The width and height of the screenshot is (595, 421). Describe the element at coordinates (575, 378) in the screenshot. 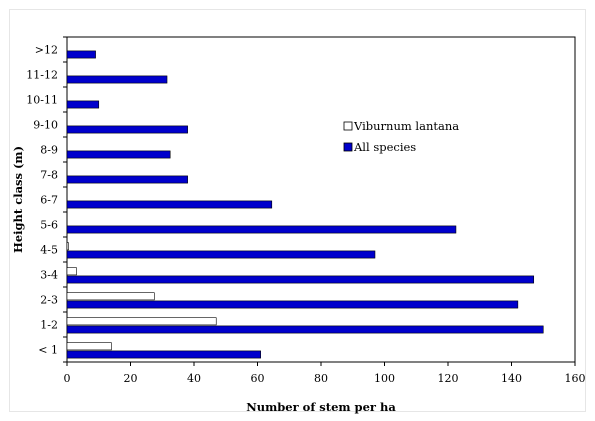

I see `x-tick-label: 160` at that location.